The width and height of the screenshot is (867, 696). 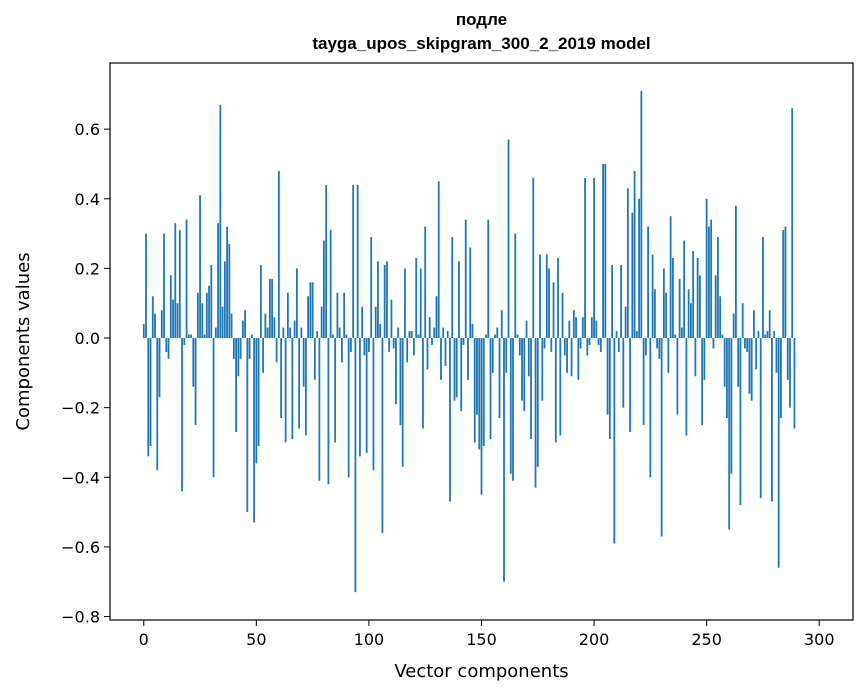 I want to click on x-tick-label: 300, so click(x=819, y=639).